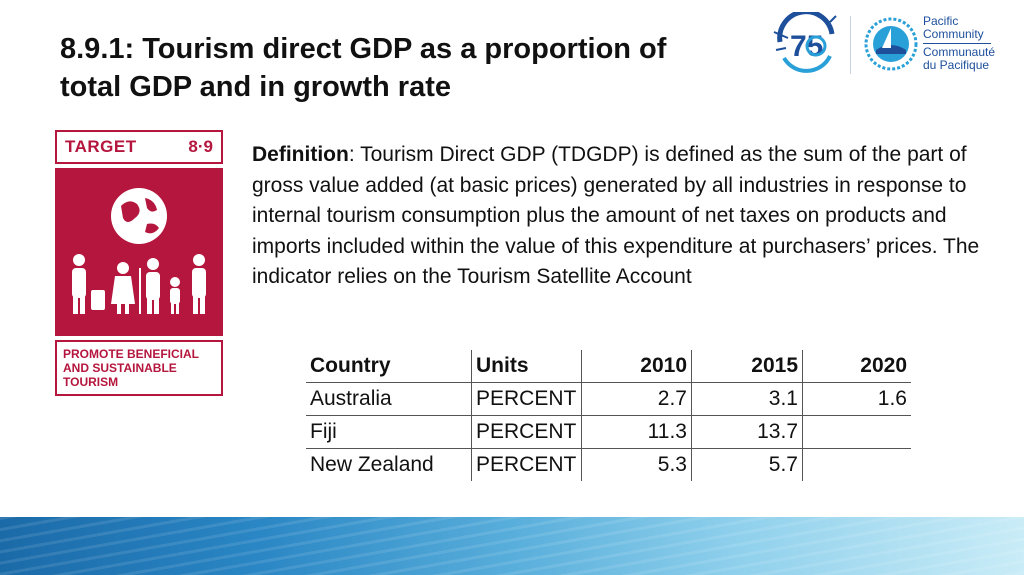 The image size is (1024, 575). I want to click on sdg-target-header: TARGET 8·9, so click(139, 147).